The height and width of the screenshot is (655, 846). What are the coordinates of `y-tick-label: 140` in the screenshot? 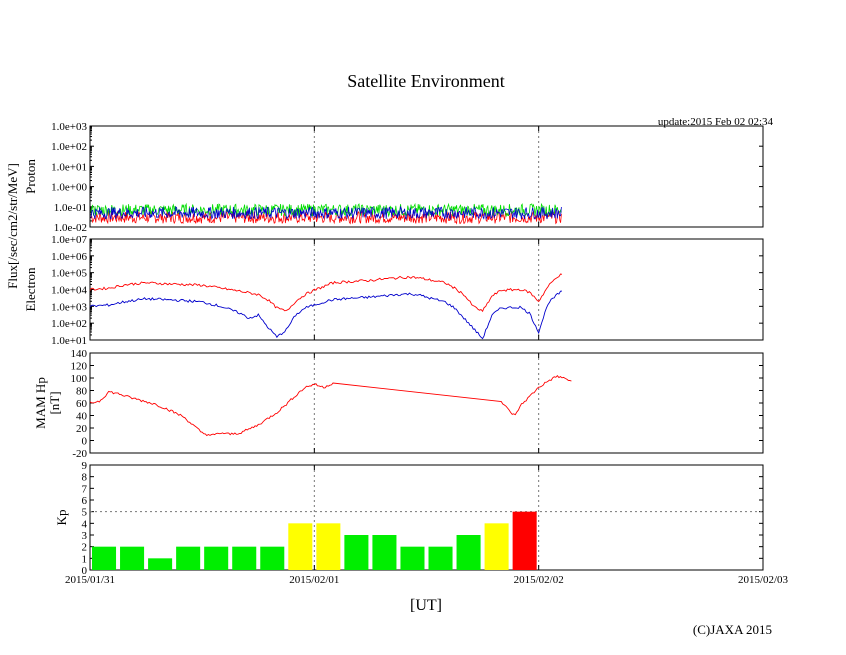 It's located at (79, 354).